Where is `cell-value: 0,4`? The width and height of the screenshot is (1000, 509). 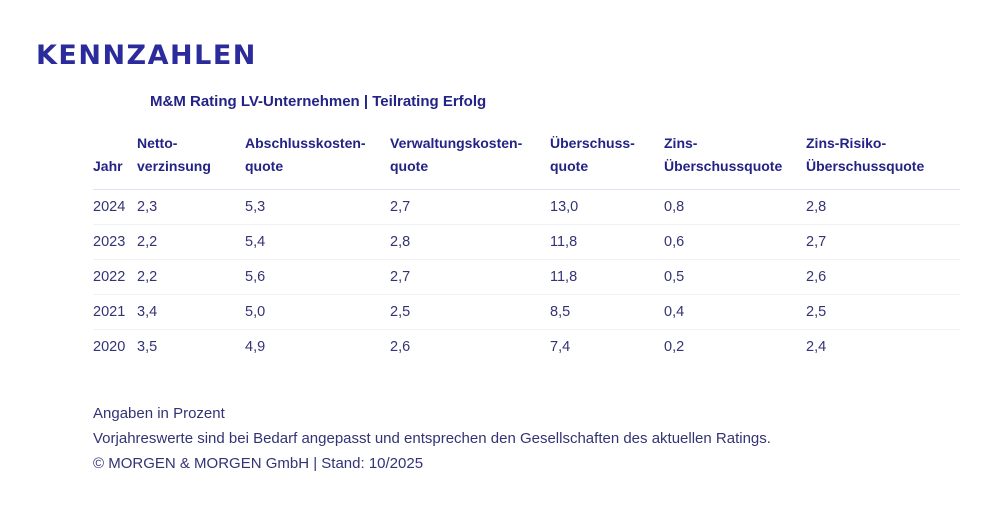
cell-value: 0,4 is located at coordinates (674, 312).